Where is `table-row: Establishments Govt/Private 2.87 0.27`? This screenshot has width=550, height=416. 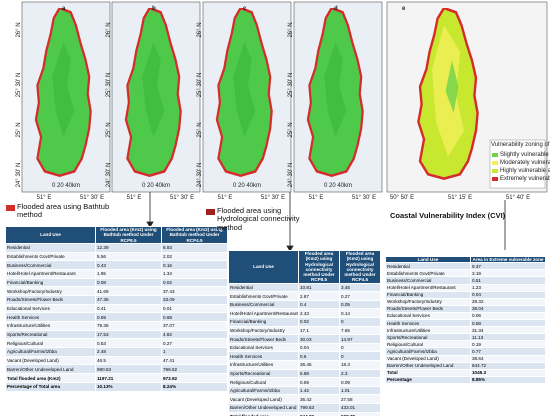 table-row: Establishments Govt/Private 2.87 0.27 is located at coordinates (304, 296).